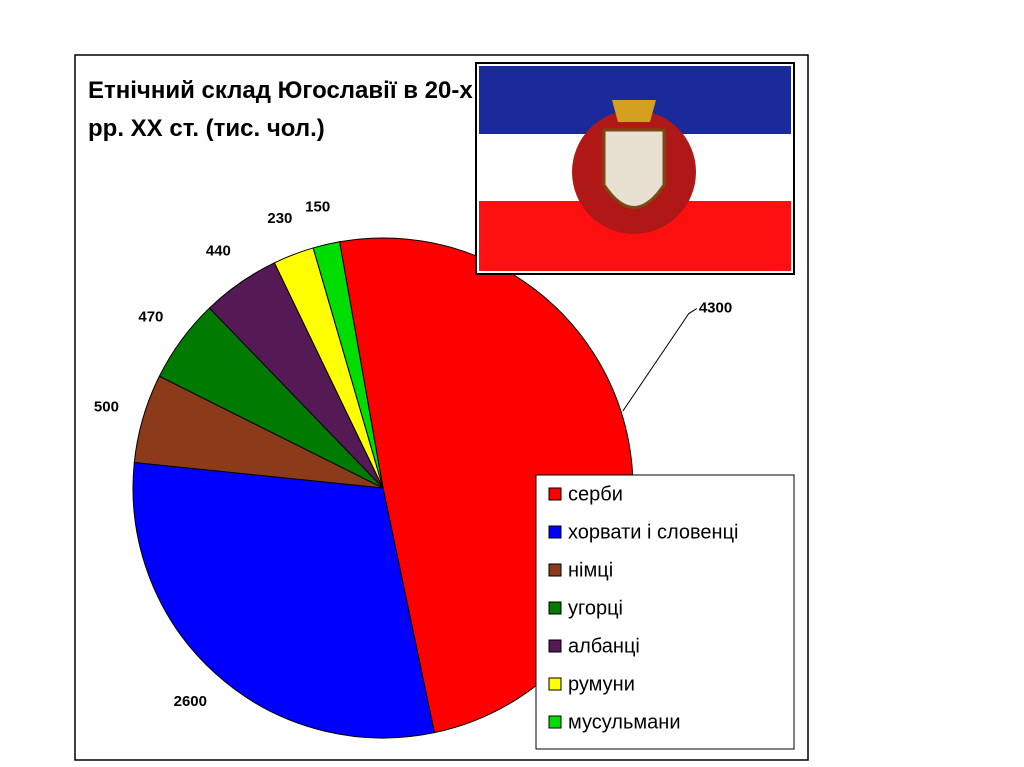 This screenshot has height=767, width=1024. Describe the element at coordinates (106, 407) in the screenshot. I see `data-label: 500` at that location.